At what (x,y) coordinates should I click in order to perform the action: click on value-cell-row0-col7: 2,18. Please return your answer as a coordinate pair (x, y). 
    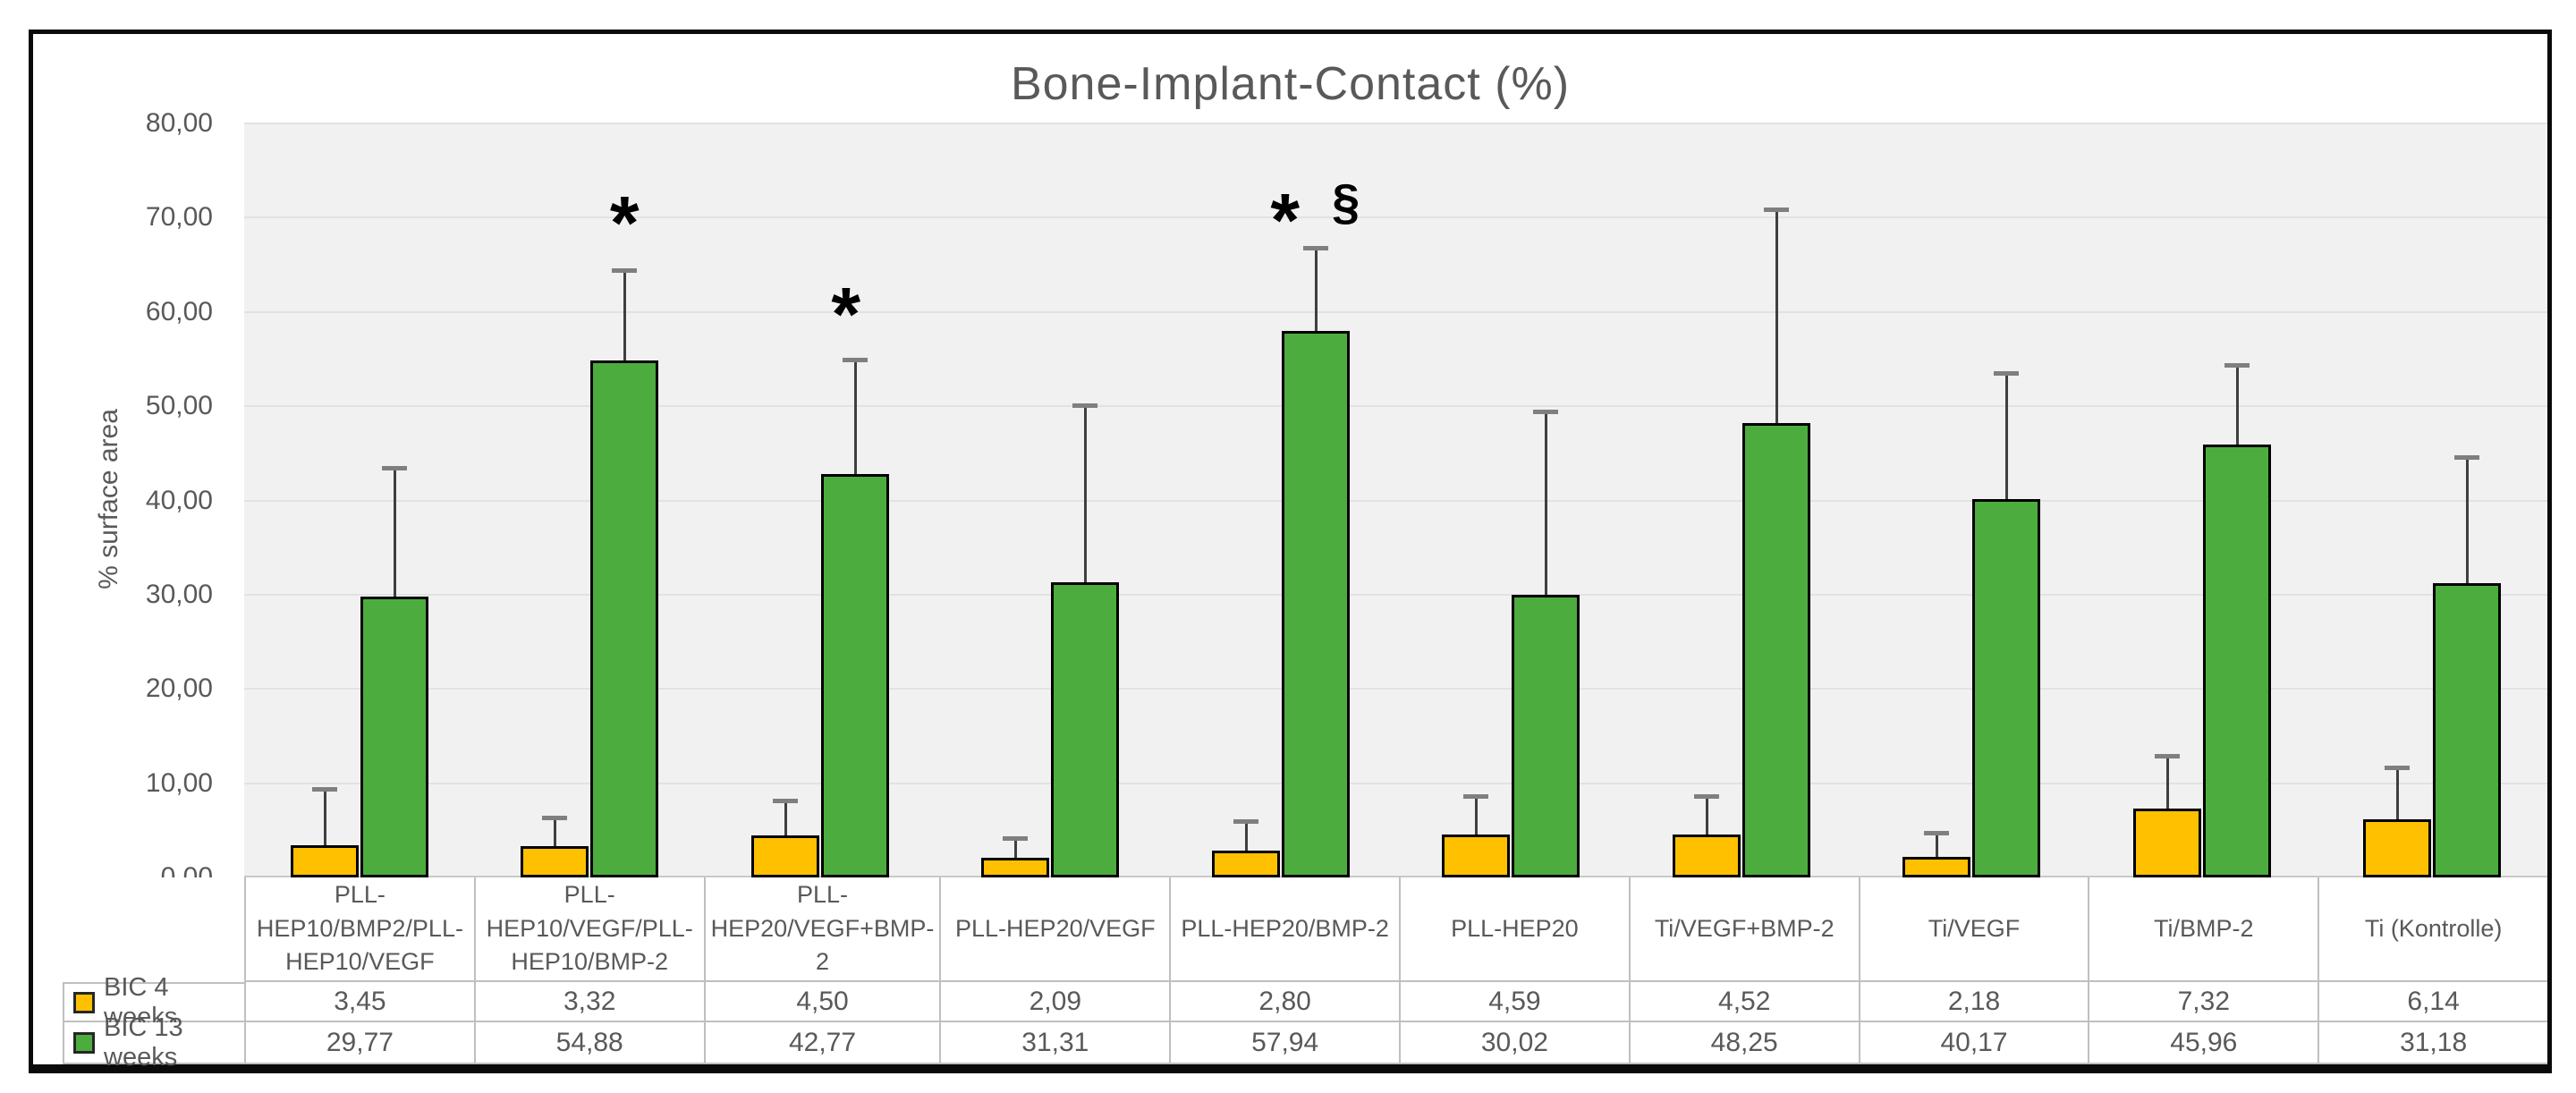
    Looking at the image, I should click on (1973, 1002).